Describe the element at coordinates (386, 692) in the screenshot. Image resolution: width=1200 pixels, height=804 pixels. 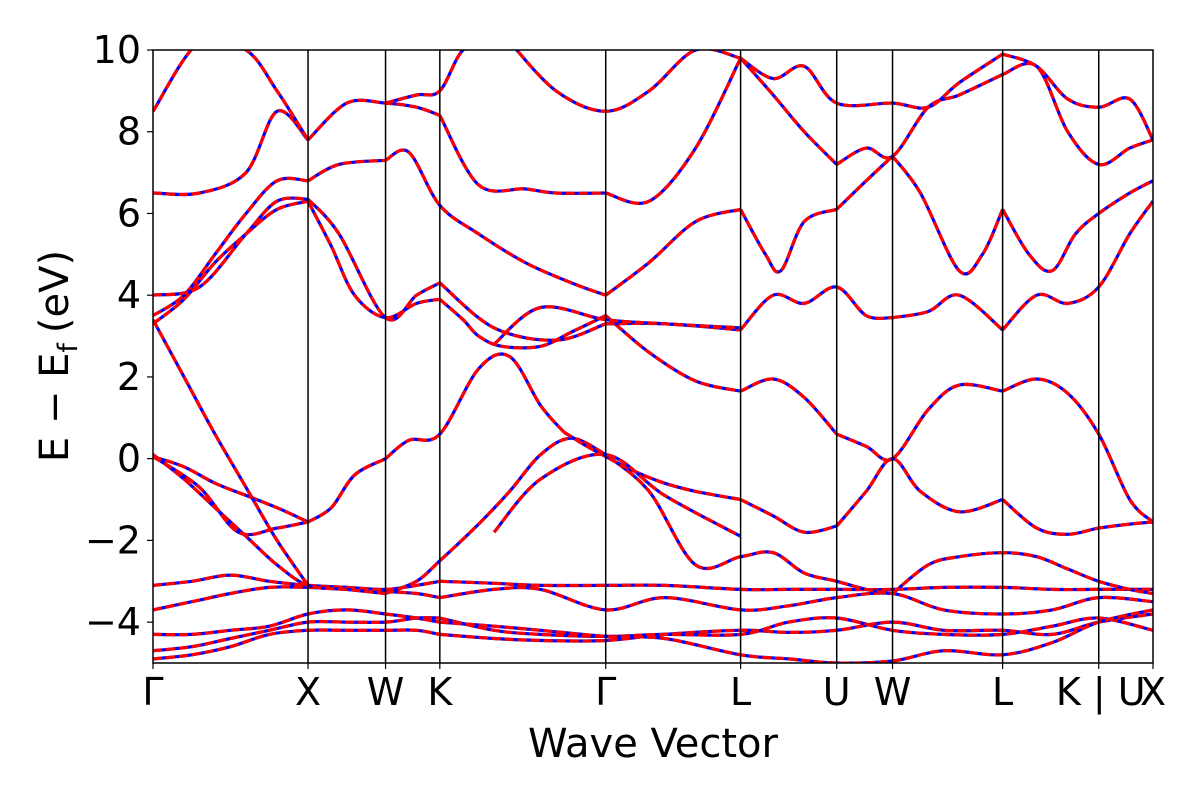
I see `x-tick-label-2: W` at that location.